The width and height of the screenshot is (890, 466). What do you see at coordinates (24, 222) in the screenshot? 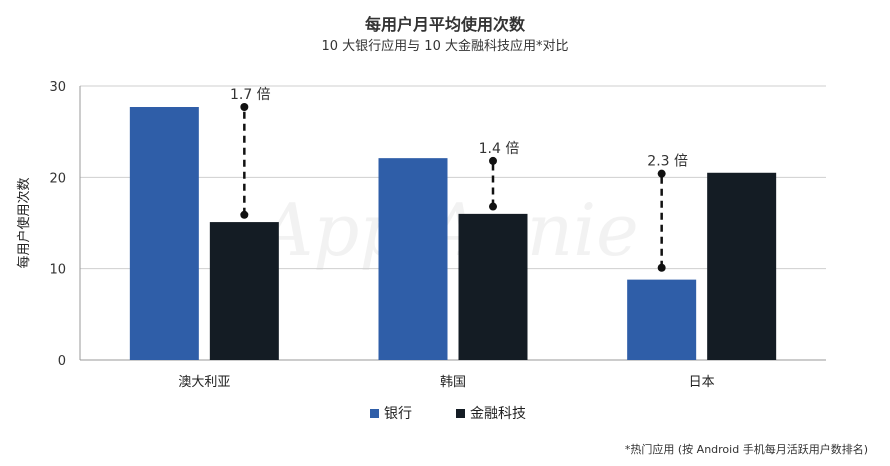
I see `y-axis-label: 每用户使用次数` at bounding box center [24, 222].